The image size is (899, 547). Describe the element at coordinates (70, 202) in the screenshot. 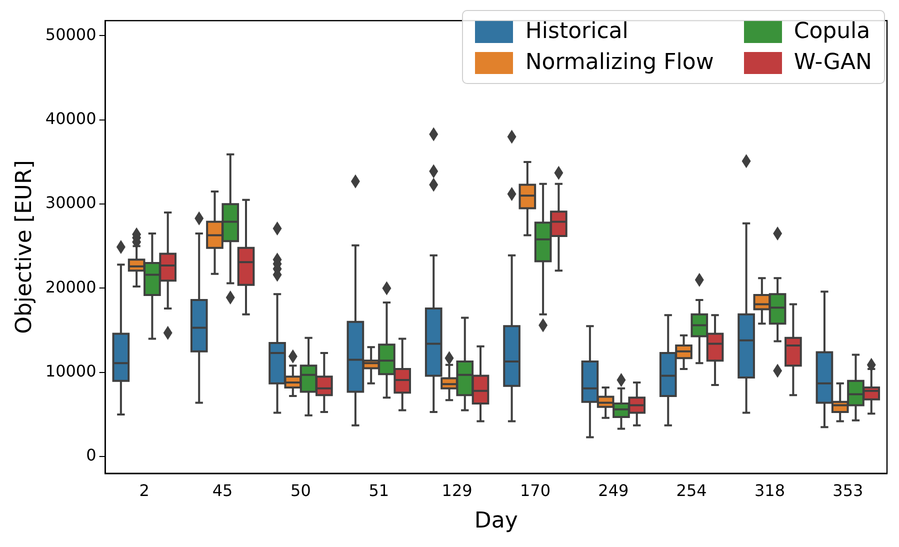

I see `y-tick-label: 30000` at that location.